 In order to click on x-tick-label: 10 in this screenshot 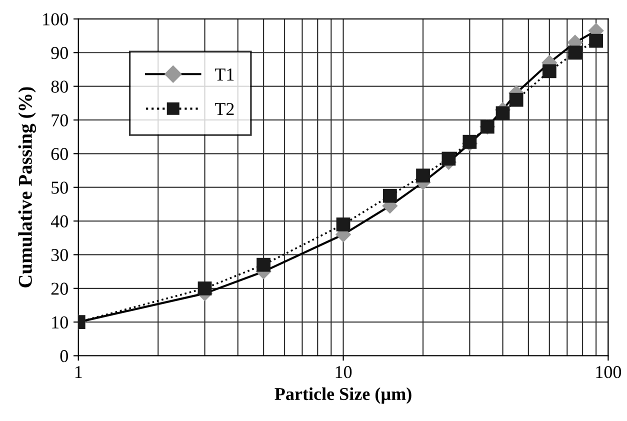, I will do `click(344, 372)`.